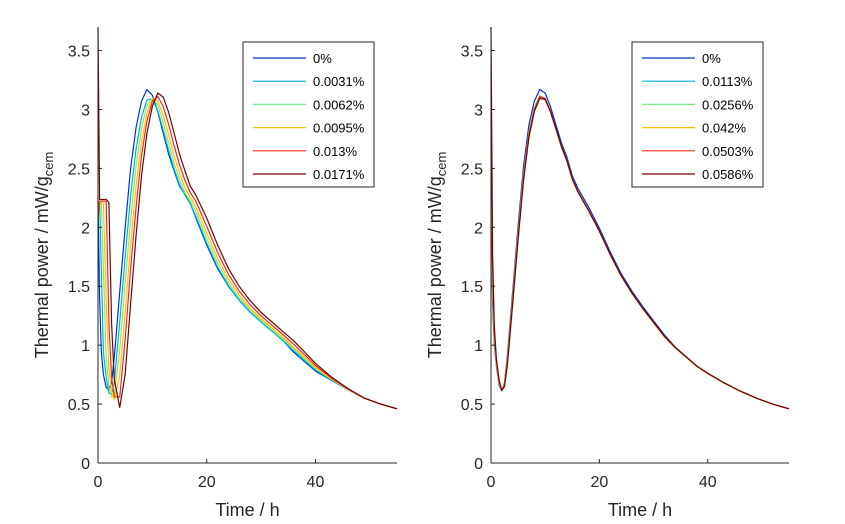  Describe the element at coordinates (309, 81) in the screenshot. I see `legend-item: 0.0031%` at that location.